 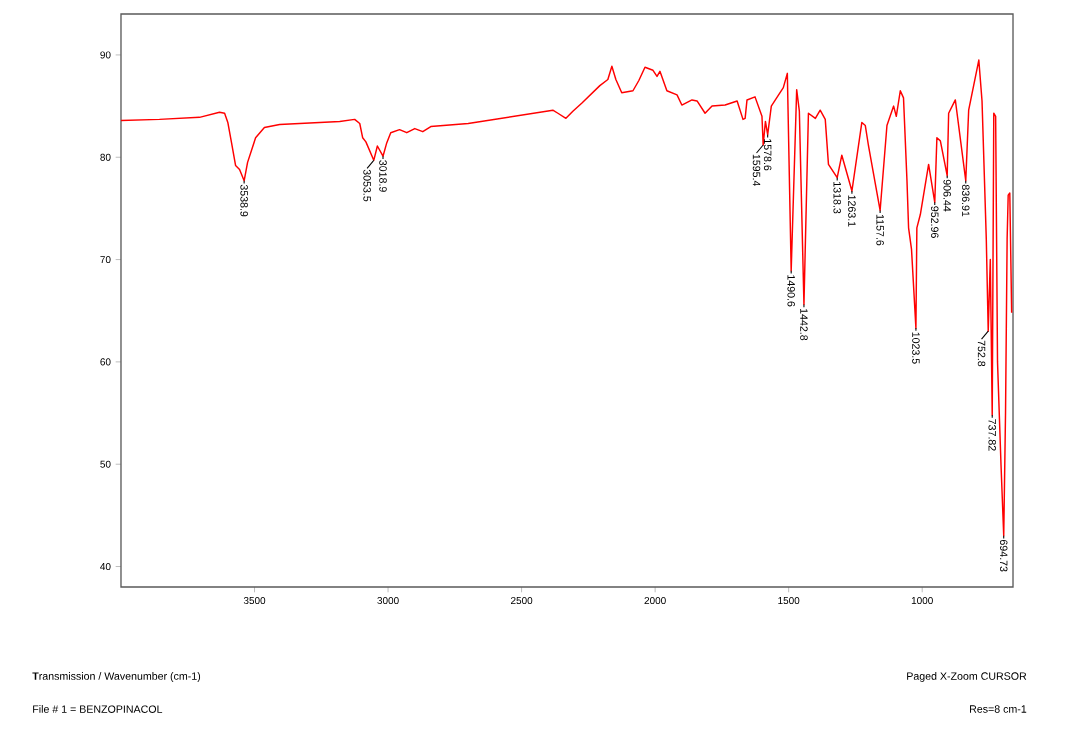 What do you see at coordinates (98, 709) in the screenshot?
I see `text: File # 1 = BENZOPINACOL` at bounding box center [98, 709].